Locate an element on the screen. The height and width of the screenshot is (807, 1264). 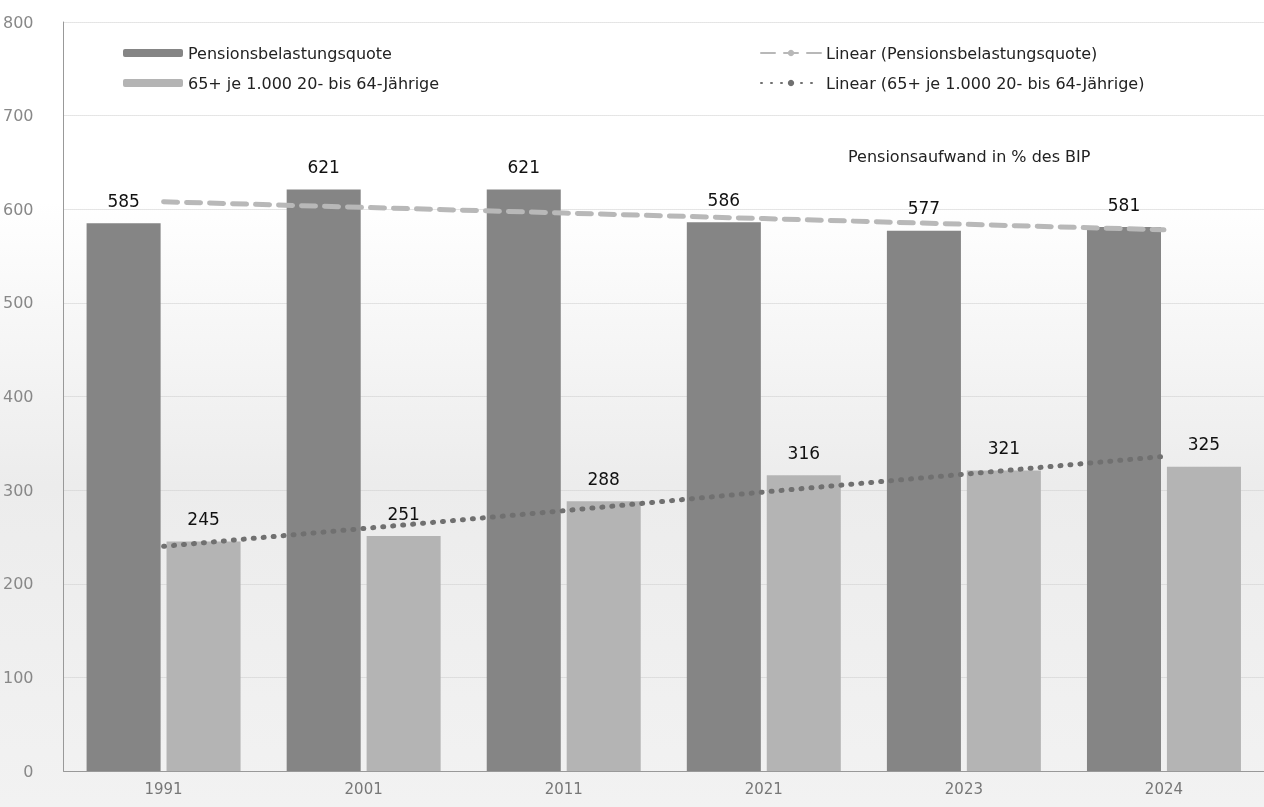
x-tick-label: 2021 is located at coordinates (763, 788).